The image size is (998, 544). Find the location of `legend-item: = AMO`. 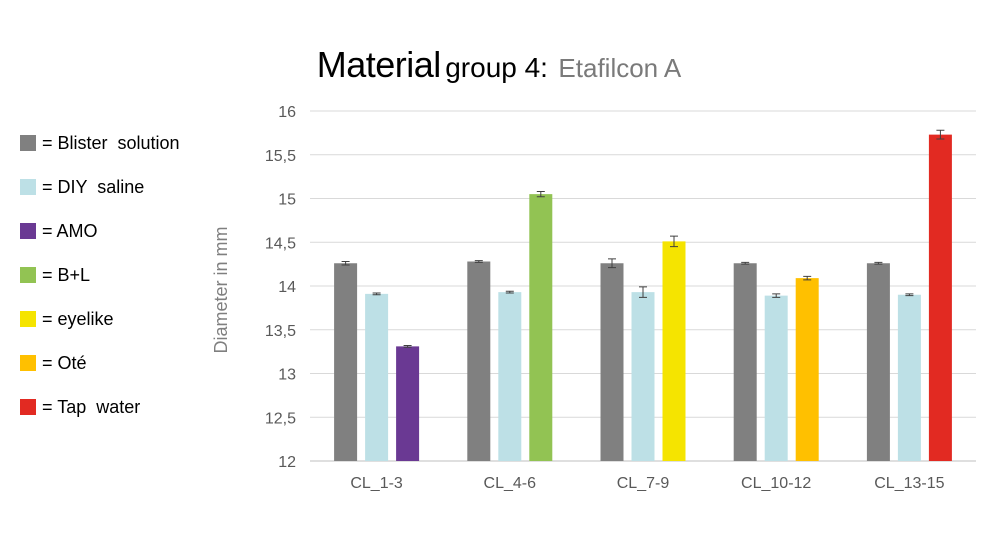

legend-item: = AMO is located at coordinates (100, 231).